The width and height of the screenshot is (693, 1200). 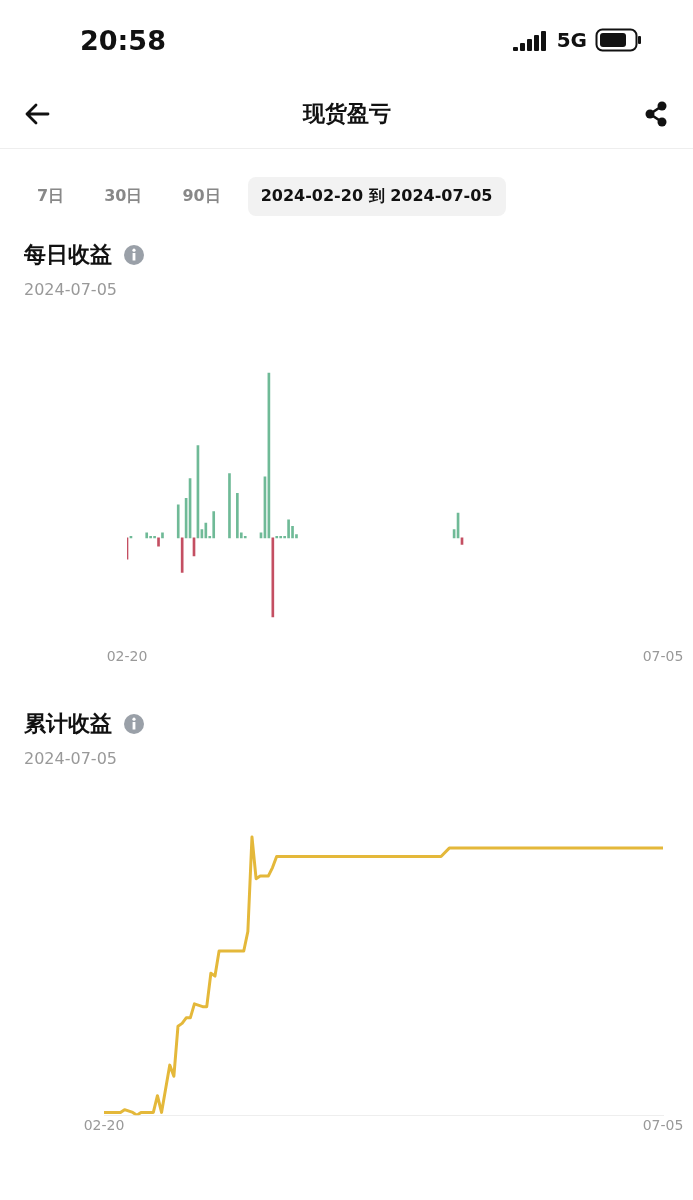 I want to click on text: 现货盈亏, so click(x=346, y=114).